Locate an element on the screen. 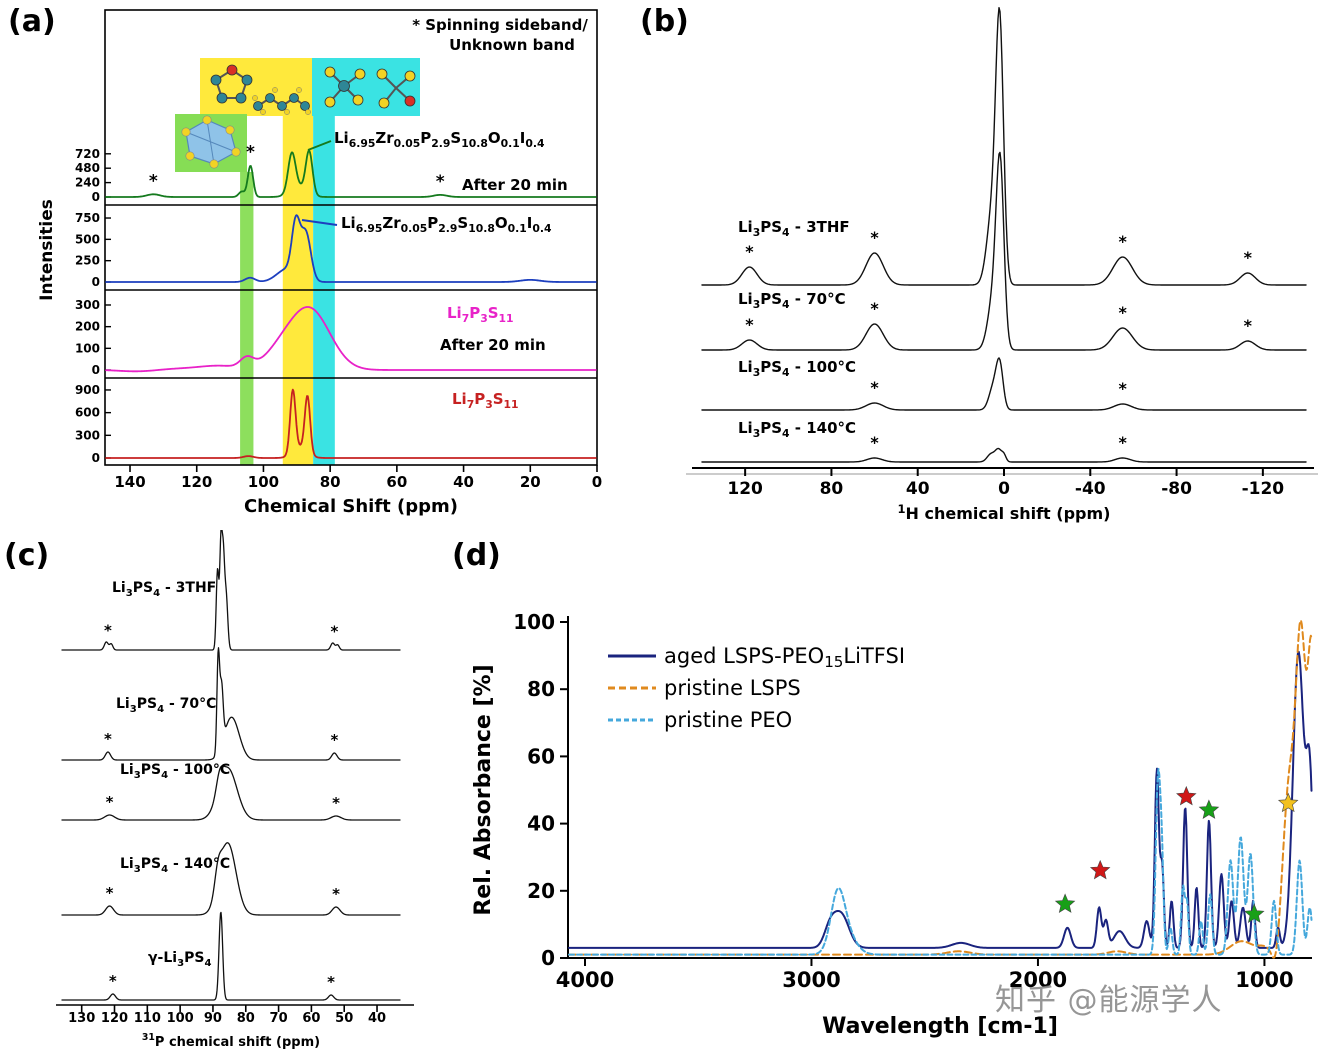 The width and height of the screenshot is (1318, 1057). svg-shape: 20 is located at coordinates (530, 482).